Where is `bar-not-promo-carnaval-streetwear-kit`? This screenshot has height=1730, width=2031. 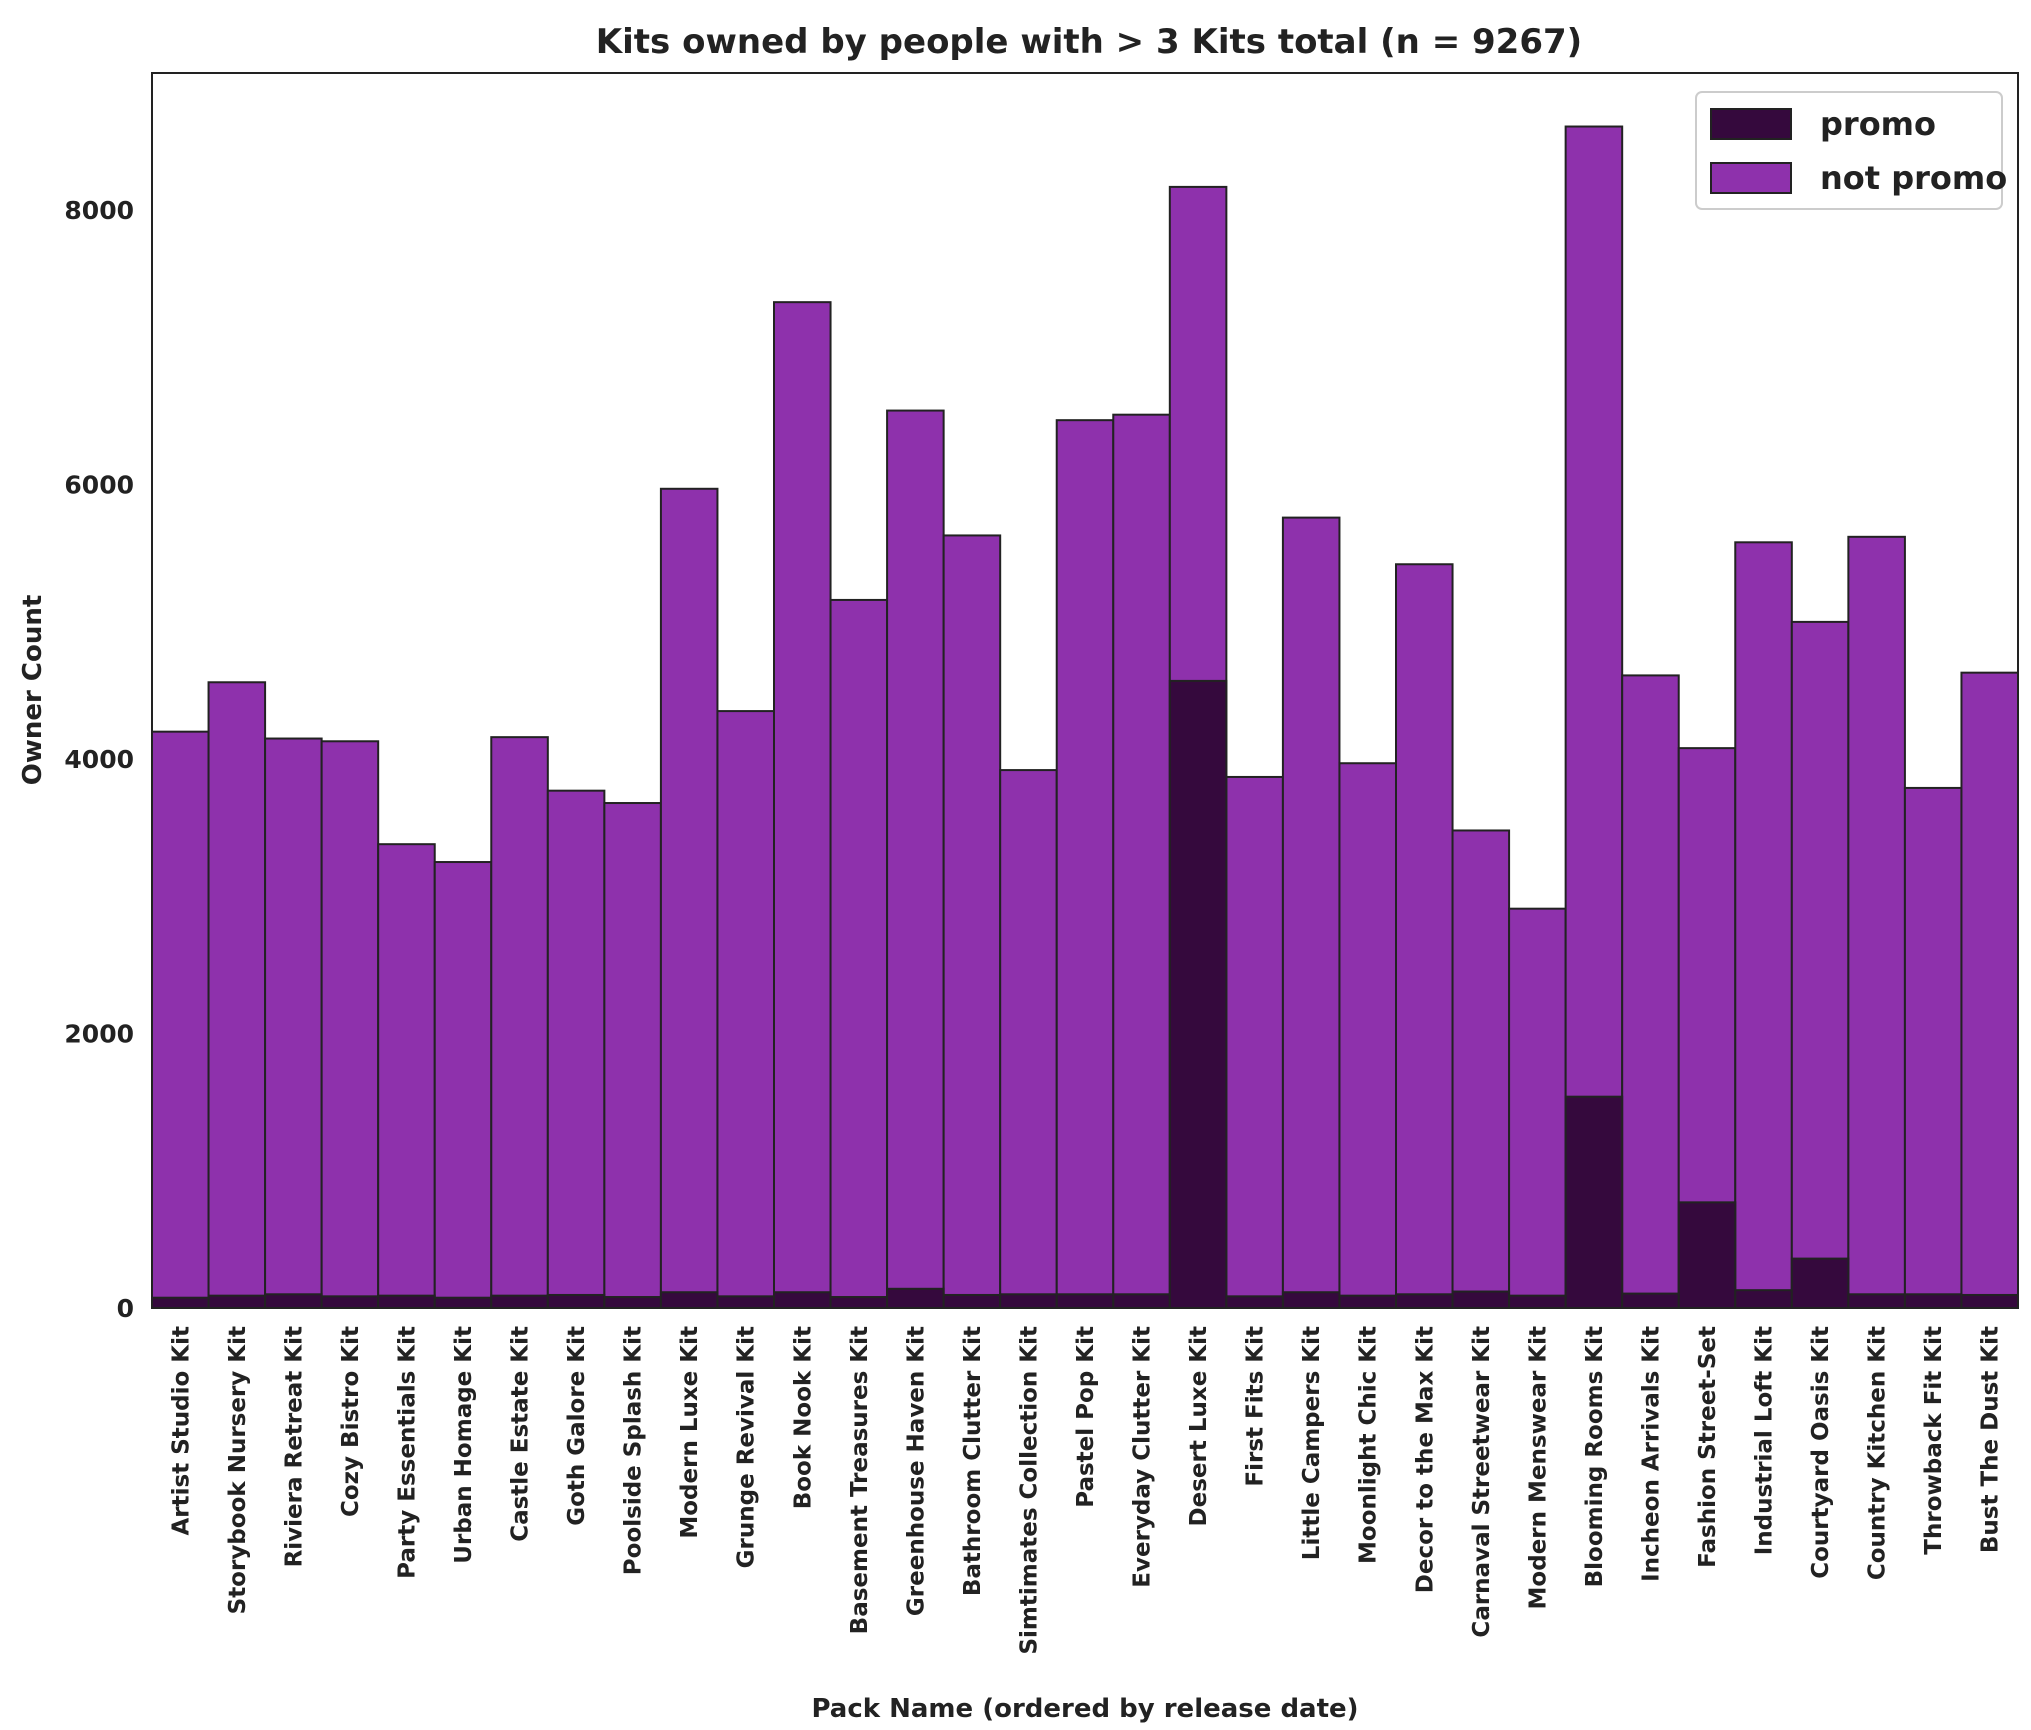
bar-not-promo-carnaval-streetwear-kit is located at coordinates (1481, 1069).